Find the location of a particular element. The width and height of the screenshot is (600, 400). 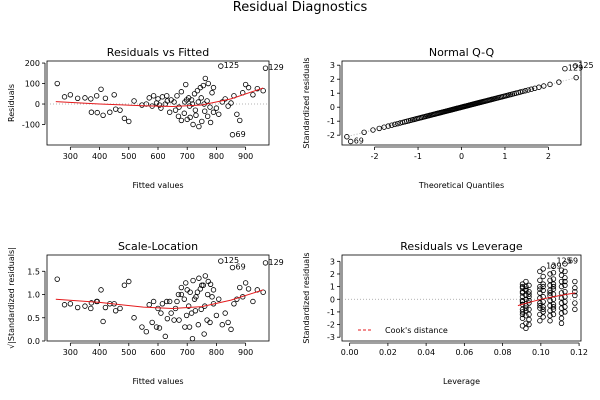

y-tick-label: 1 is located at coordinates (332, 287).